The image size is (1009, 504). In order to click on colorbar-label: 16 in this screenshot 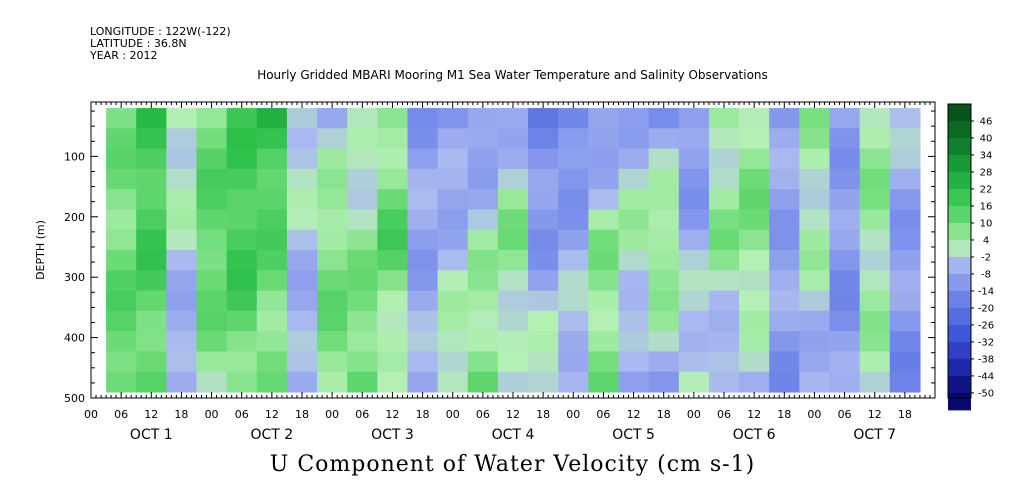, I will do `click(986, 206)`.